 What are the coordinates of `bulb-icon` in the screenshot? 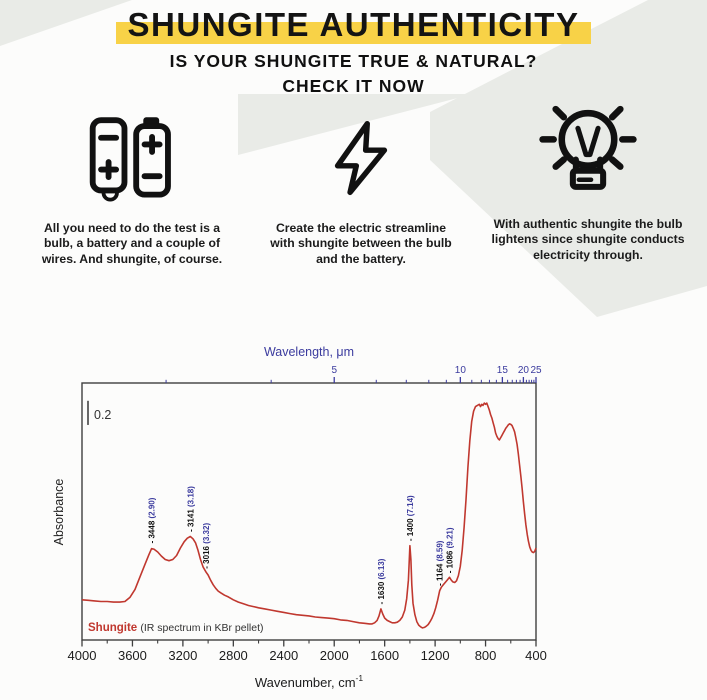 It's located at (588, 150).